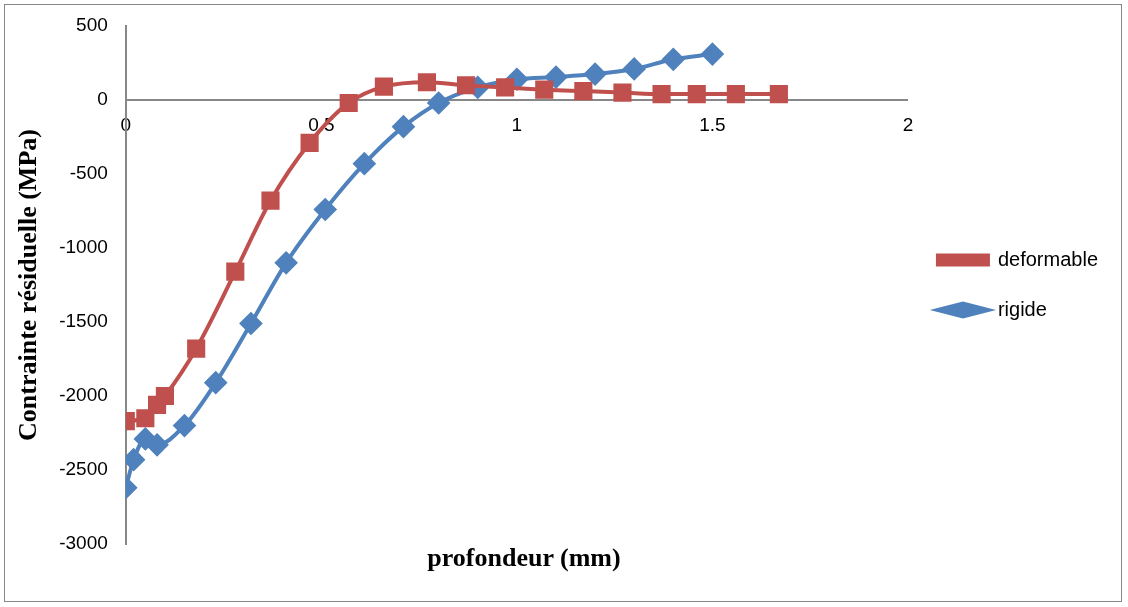 The image size is (1128, 607). Describe the element at coordinates (83, 543) in the screenshot. I see `y-tick-label: -3000` at that location.